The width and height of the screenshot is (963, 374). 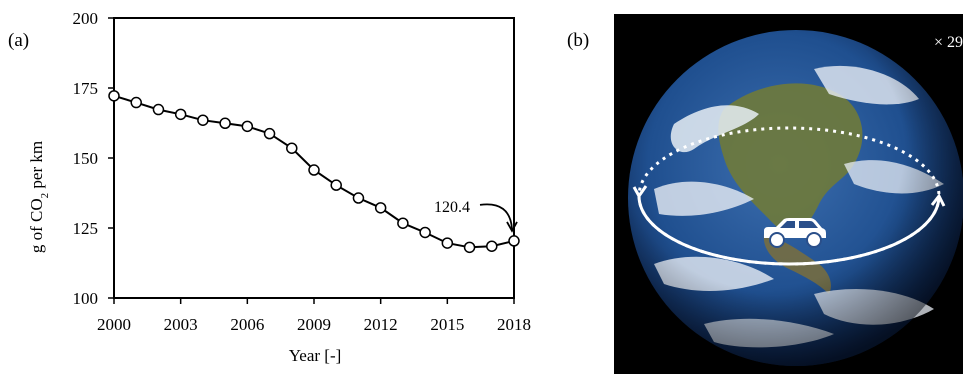 I want to click on annotation: 120.4, so click(x=476, y=216).